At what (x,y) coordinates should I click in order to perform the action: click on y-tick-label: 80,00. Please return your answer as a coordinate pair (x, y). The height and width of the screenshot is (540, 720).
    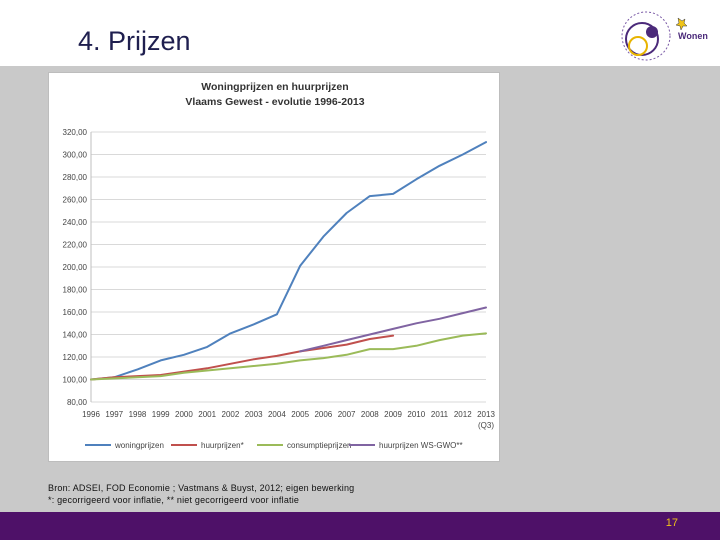
    Looking at the image, I should click on (77, 402).